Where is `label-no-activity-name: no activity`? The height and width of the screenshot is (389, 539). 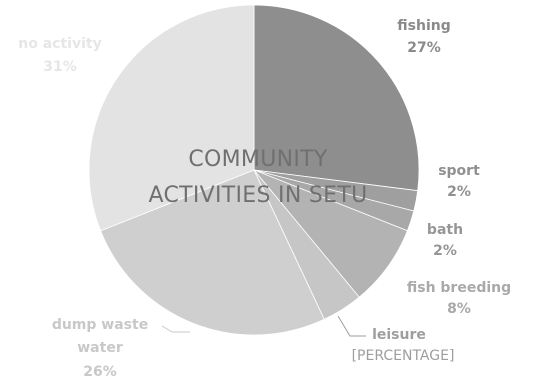
label-no-activity-name: no activity is located at coordinates (59, 44).